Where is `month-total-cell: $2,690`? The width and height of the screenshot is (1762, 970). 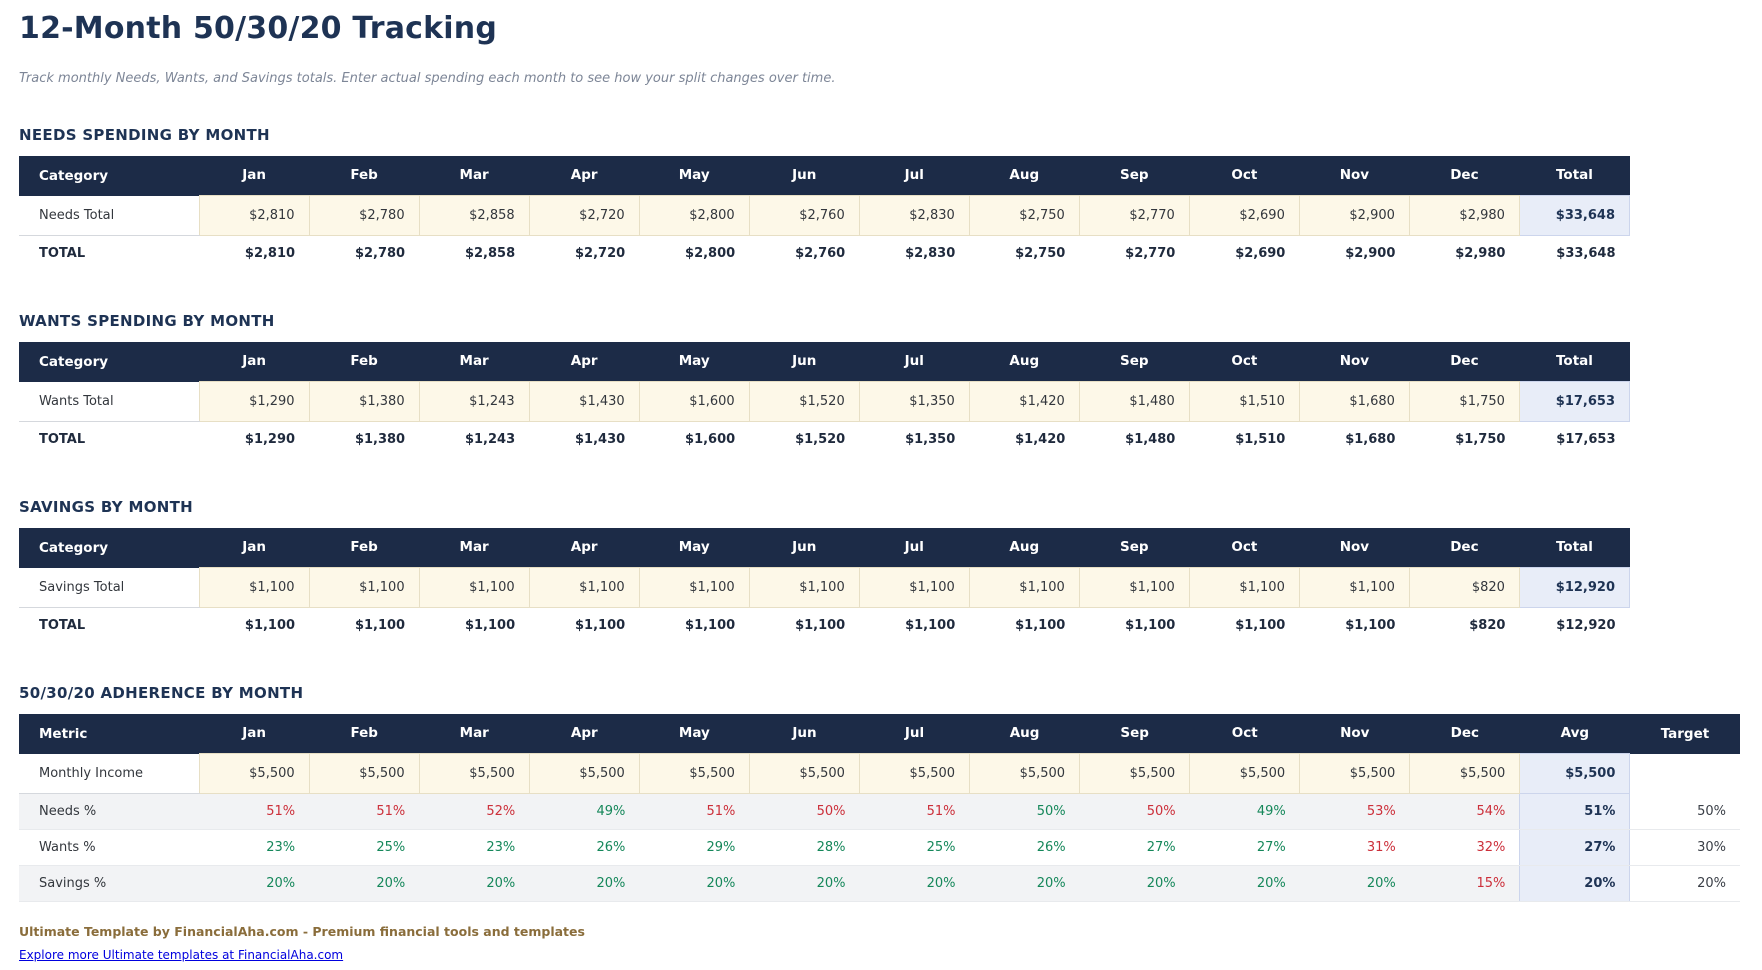
month-total-cell: $2,690 is located at coordinates (1244, 253).